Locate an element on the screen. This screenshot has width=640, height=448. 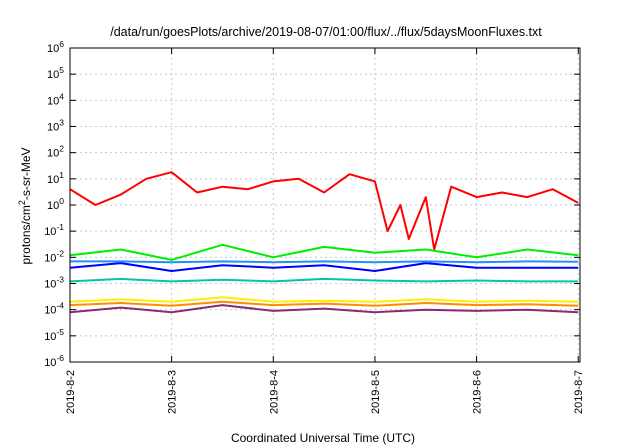
x-tick-label: 2019-8-6 is located at coordinates (478, 392).